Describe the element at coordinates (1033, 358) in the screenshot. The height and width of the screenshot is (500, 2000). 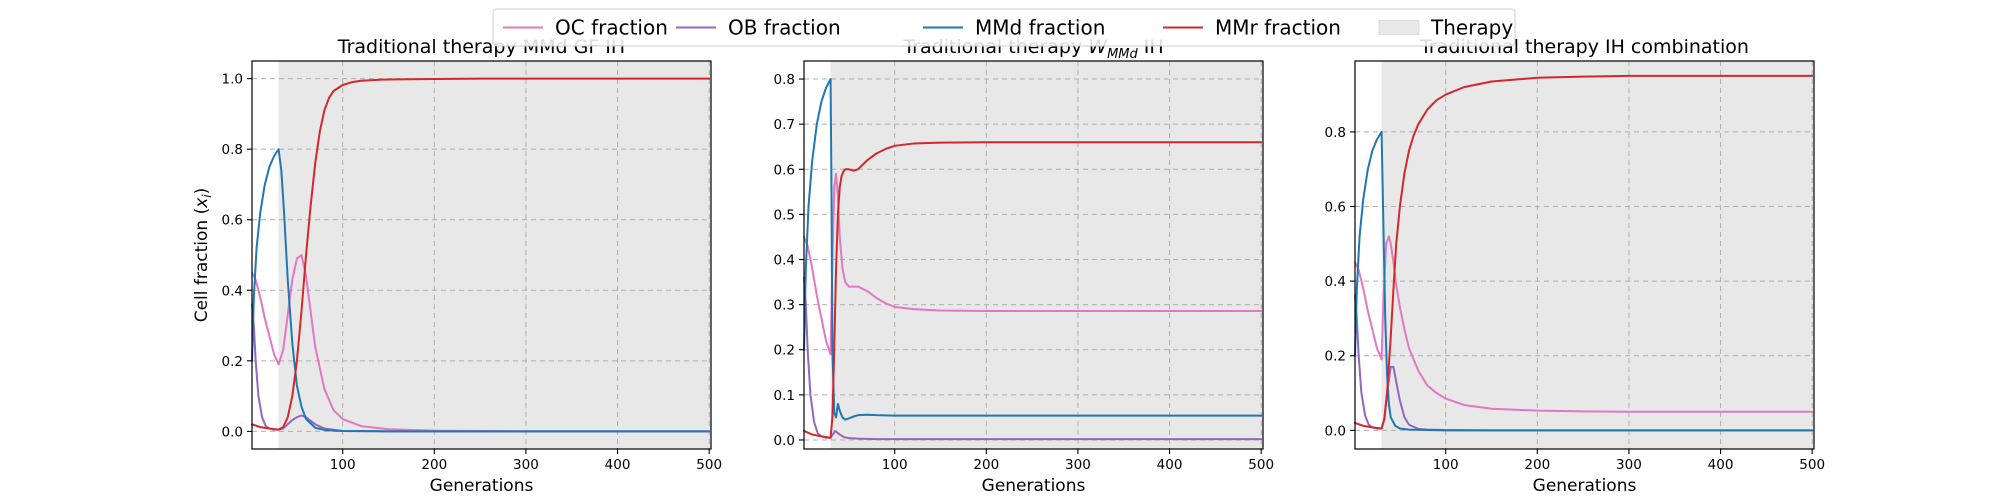
I see `series-line-ob-fraction` at that location.